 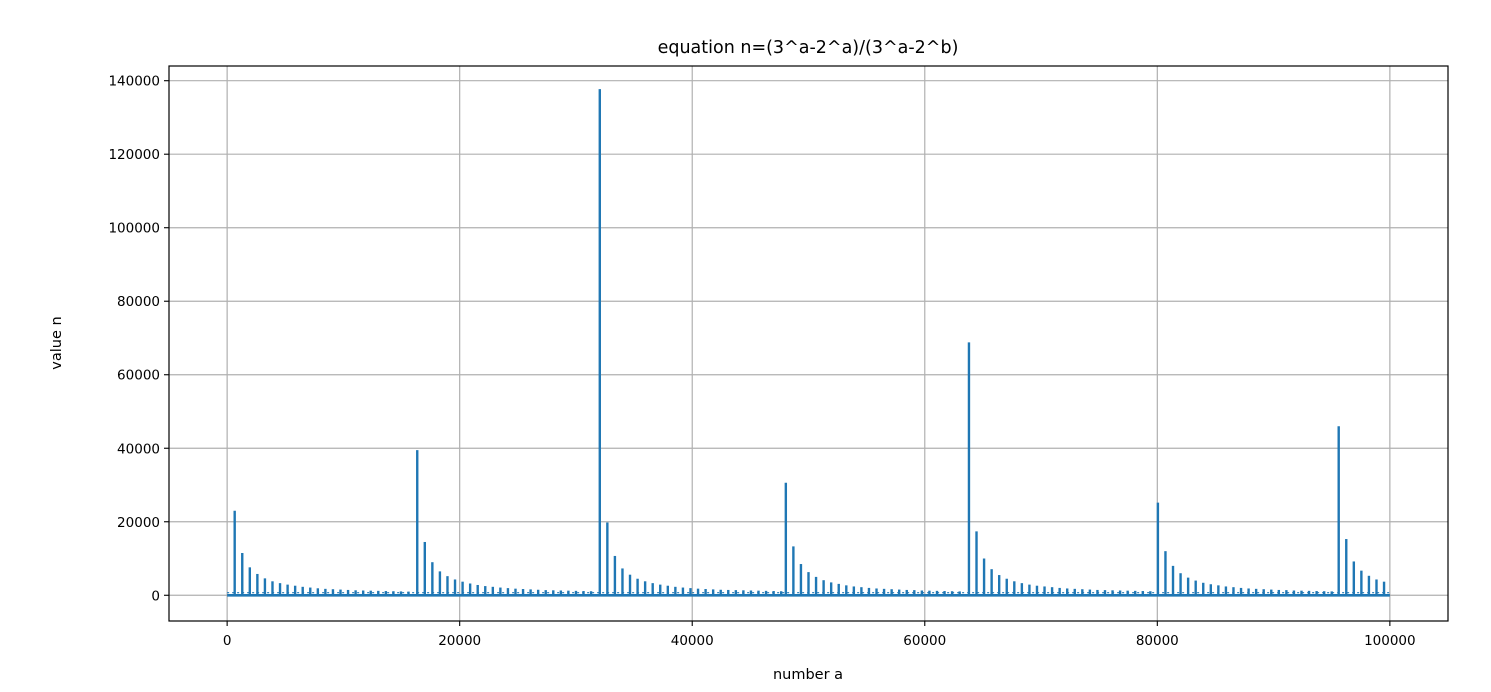 I want to click on x-tick-label: 60000, so click(x=924, y=641).